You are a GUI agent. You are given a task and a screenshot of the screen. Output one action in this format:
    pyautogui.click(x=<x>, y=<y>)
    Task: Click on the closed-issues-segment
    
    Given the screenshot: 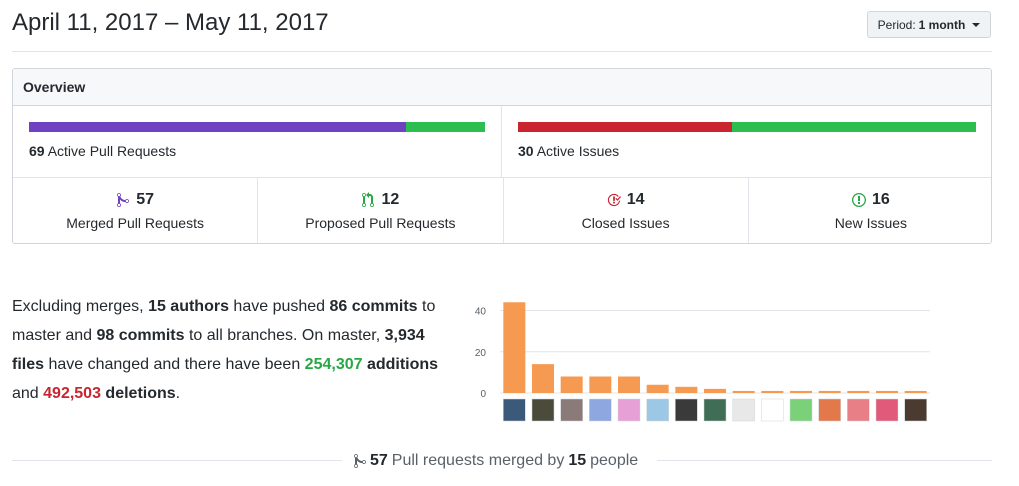 What is the action you would take?
    pyautogui.click(x=625, y=127)
    